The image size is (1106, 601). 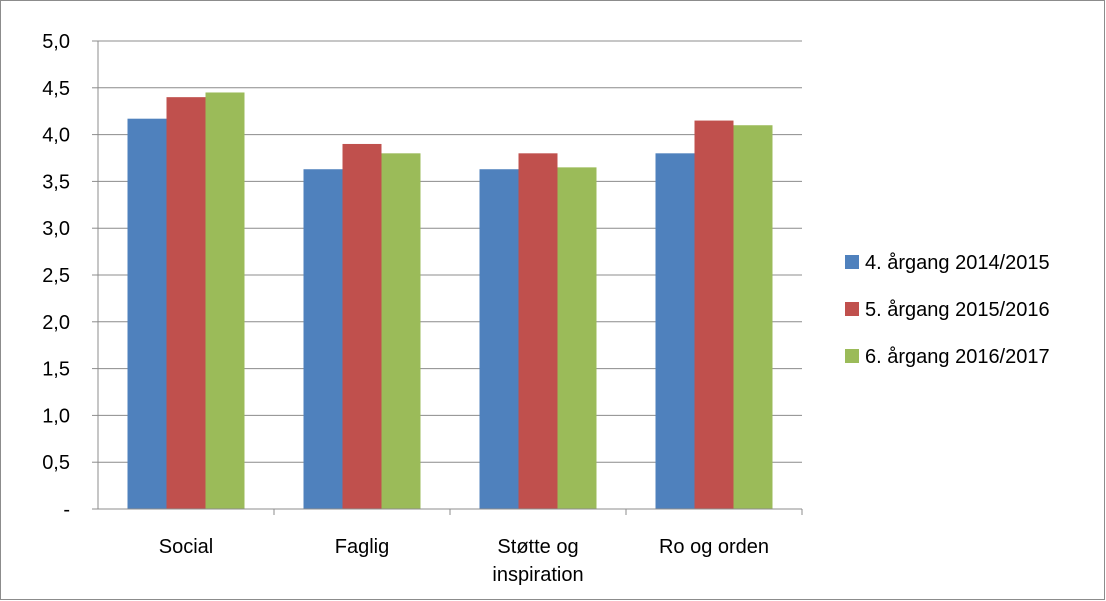 I want to click on y-tick-label: 2,0, so click(x=56, y=323).